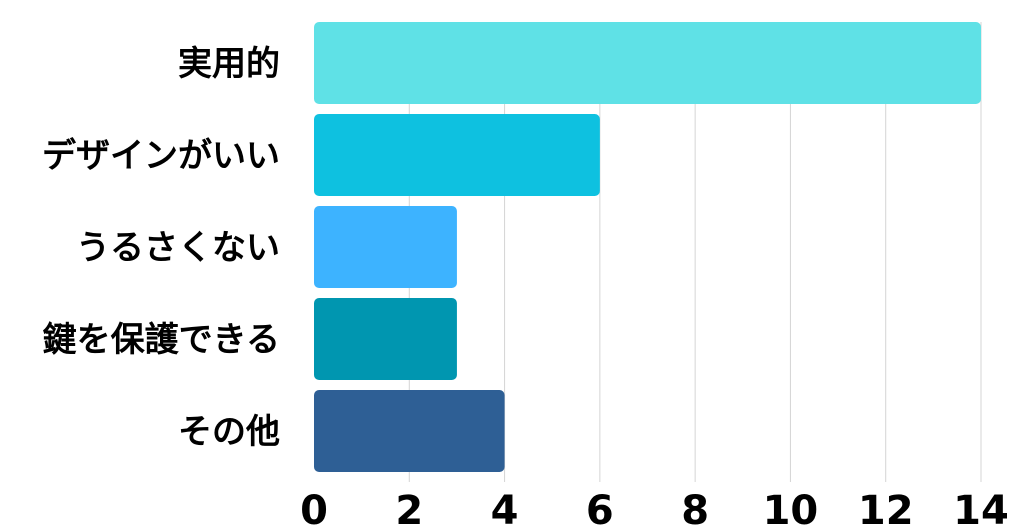 The height and width of the screenshot is (532, 1022). Describe the element at coordinates (229, 432) in the screenshot. I see `category-label: その他` at that location.